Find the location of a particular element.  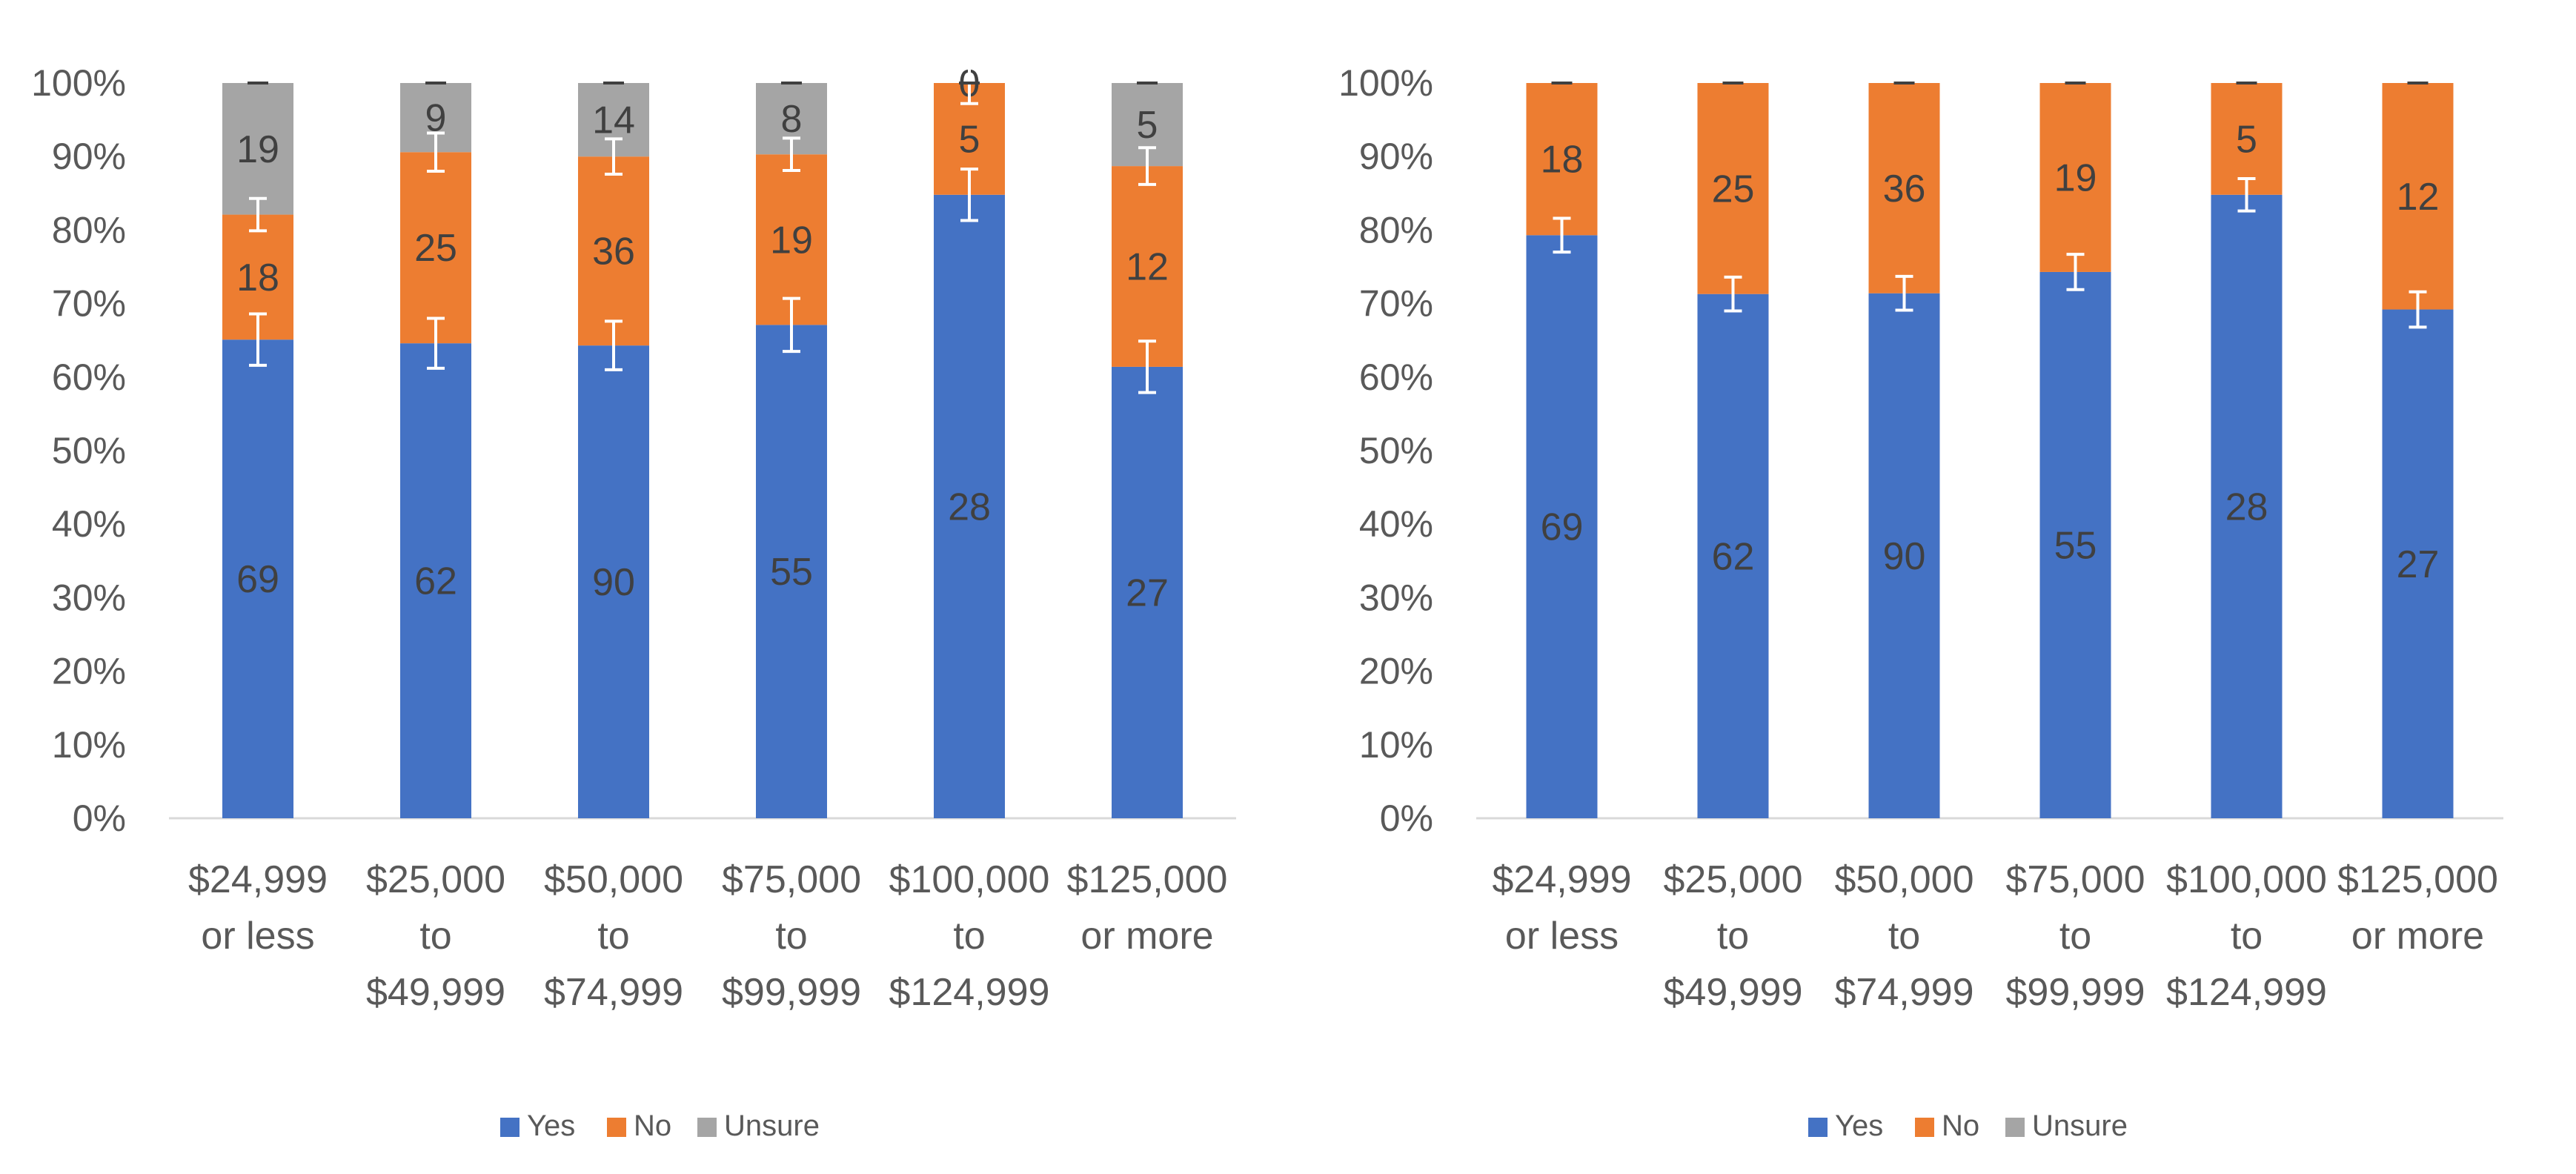

y-tick-label: 50% is located at coordinates (89, 450).